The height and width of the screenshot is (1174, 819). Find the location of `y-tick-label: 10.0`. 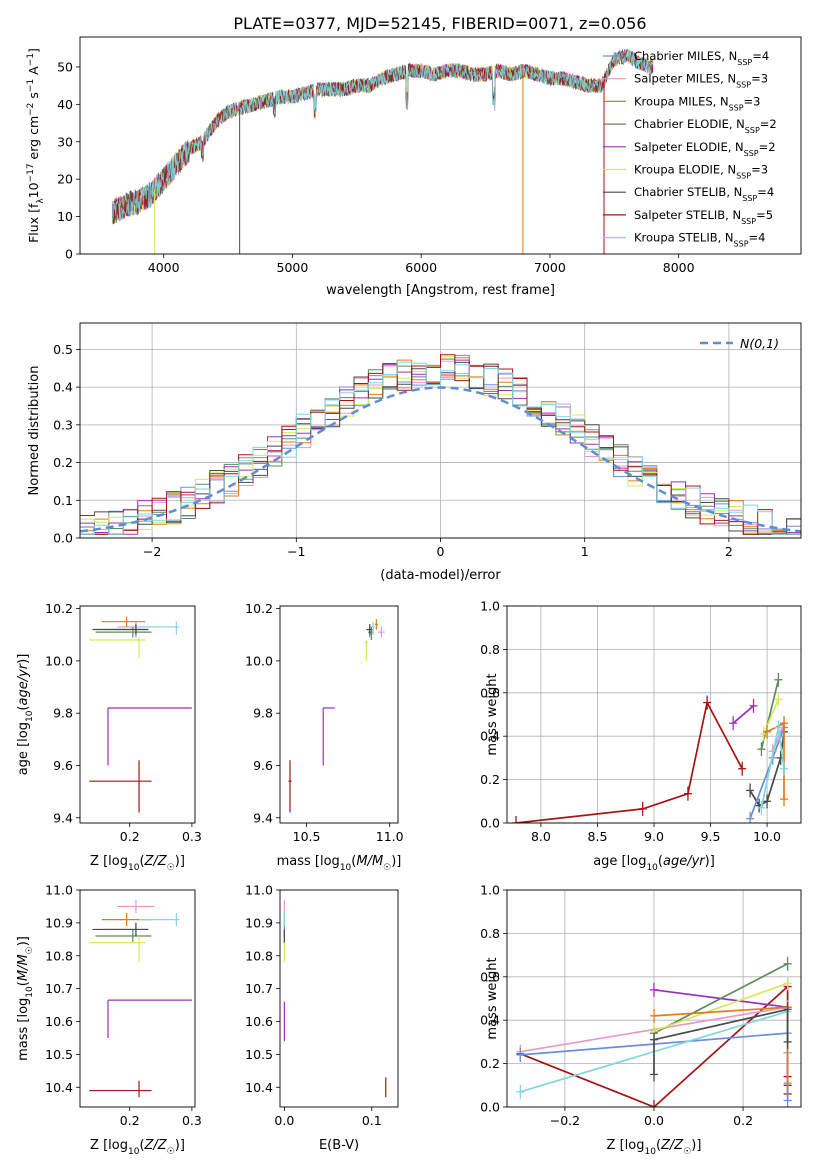

y-tick-label: 10.0 is located at coordinates (259, 660).